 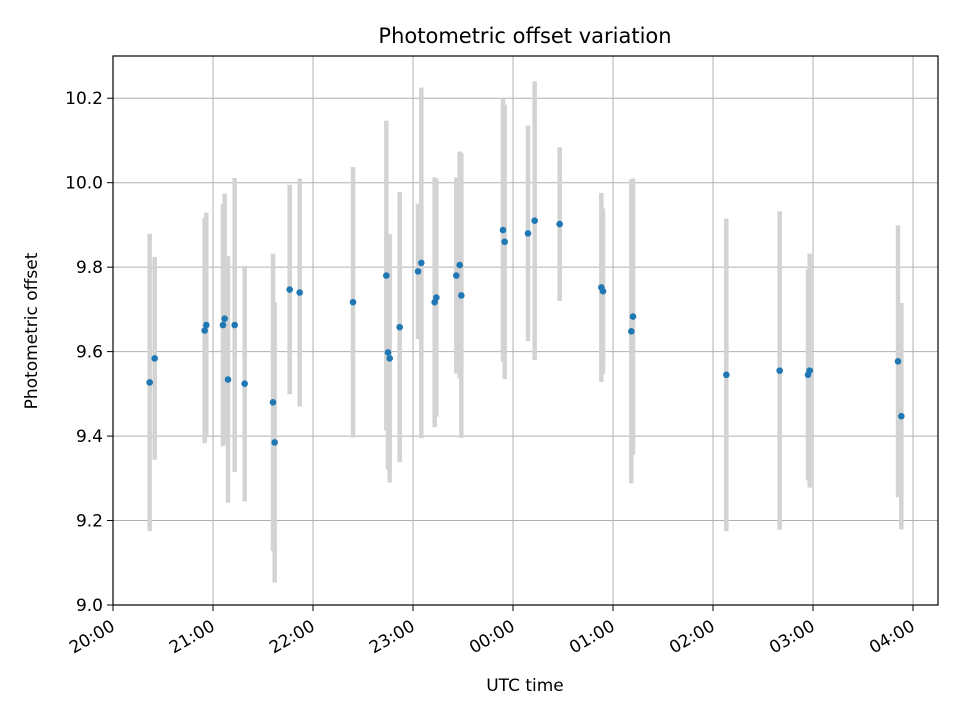 I want to click on y-axis-ticks: 9.0 9.2 9.4 9.6 9.8 10.0 10.2, so click(x=89, y=352).